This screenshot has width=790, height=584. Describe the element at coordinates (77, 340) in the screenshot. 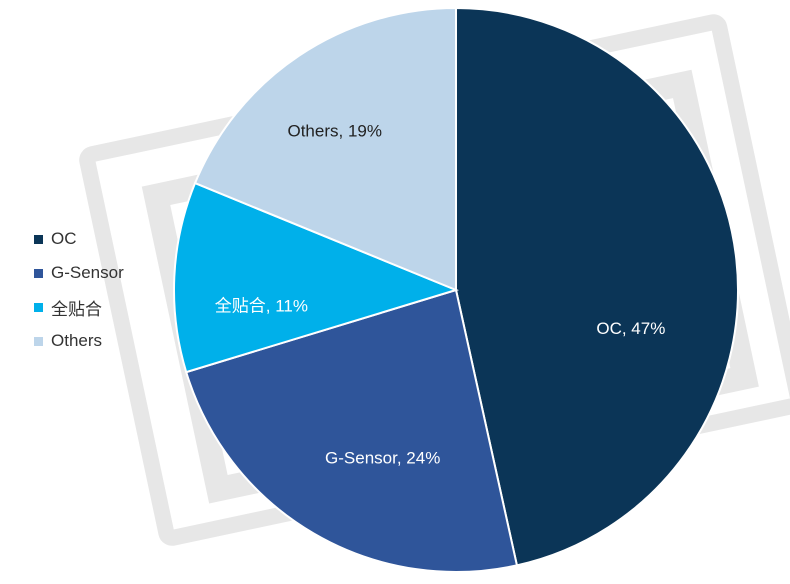

I see `legend-label-others: Others` at that location.